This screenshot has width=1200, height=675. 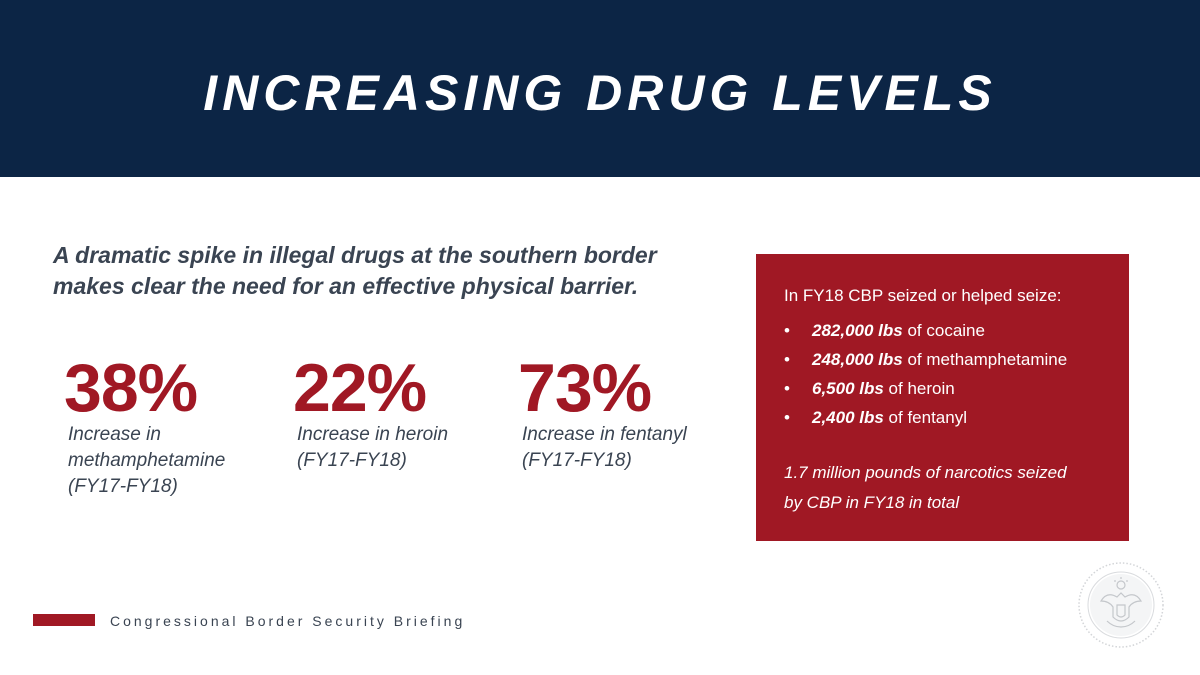 What do you see at coordinates (147, 460) in the screenshot?
I see `stat-desc-line: methamphetamine` at bounding box center [147, 460].